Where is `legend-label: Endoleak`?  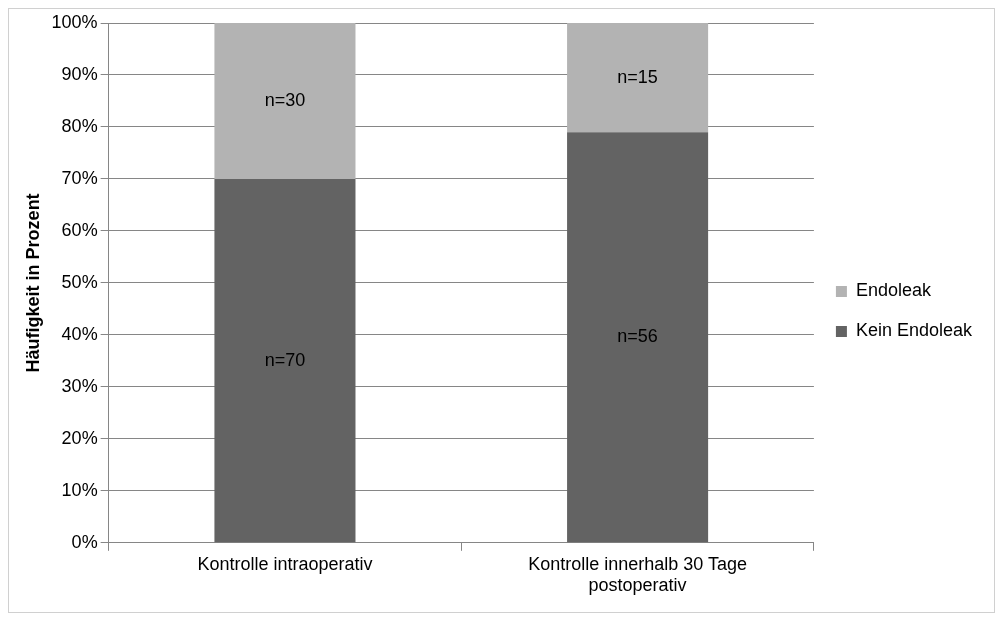 legend-label: Endoleak is located at coordinates (893, 290).